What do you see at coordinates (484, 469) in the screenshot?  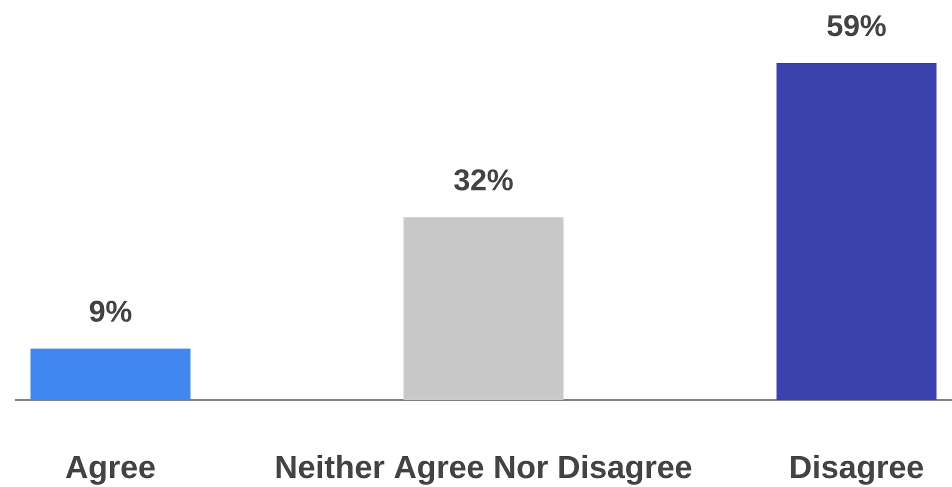 I see `x-tick-label: Neither Agree Nor Disagree` at bounding box center [484, 469].